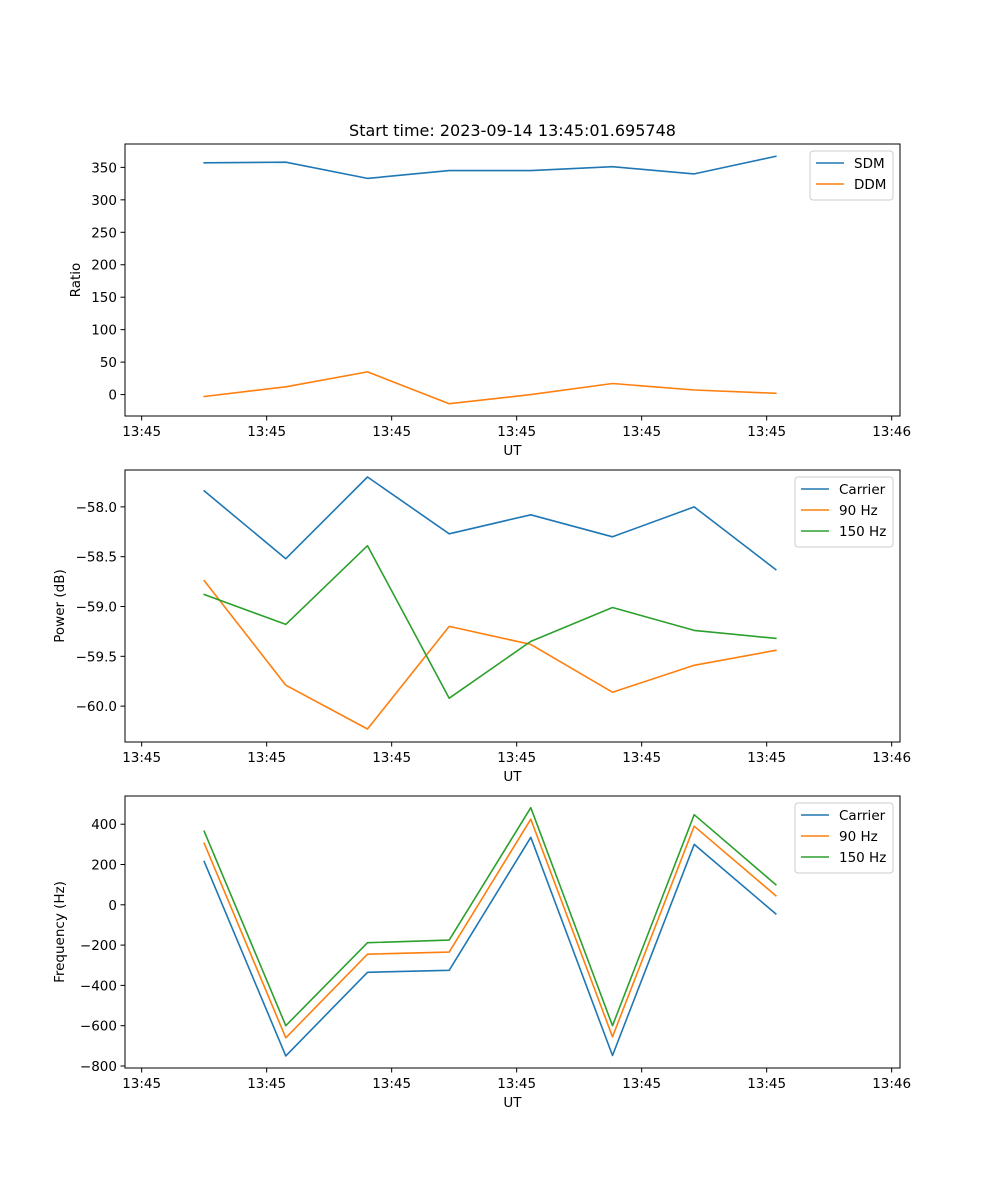  I want to click on legend-label: SDM, so click(869, 164).